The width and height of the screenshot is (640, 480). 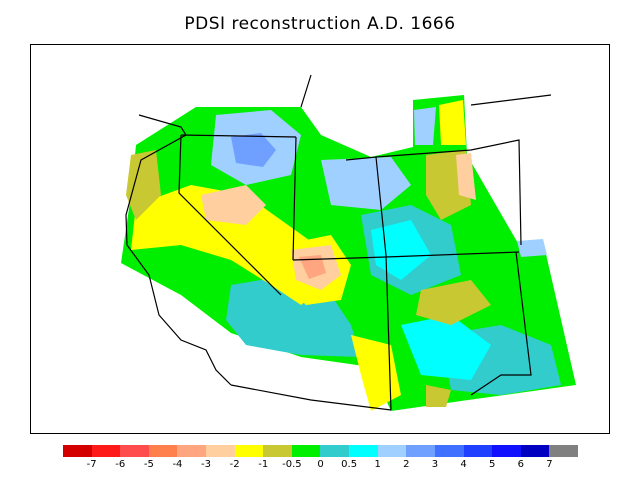 What do you see at coordinates (311, 397) in the screenshot?
I see `boundary-az-mx` at bounding box center [311, 397].